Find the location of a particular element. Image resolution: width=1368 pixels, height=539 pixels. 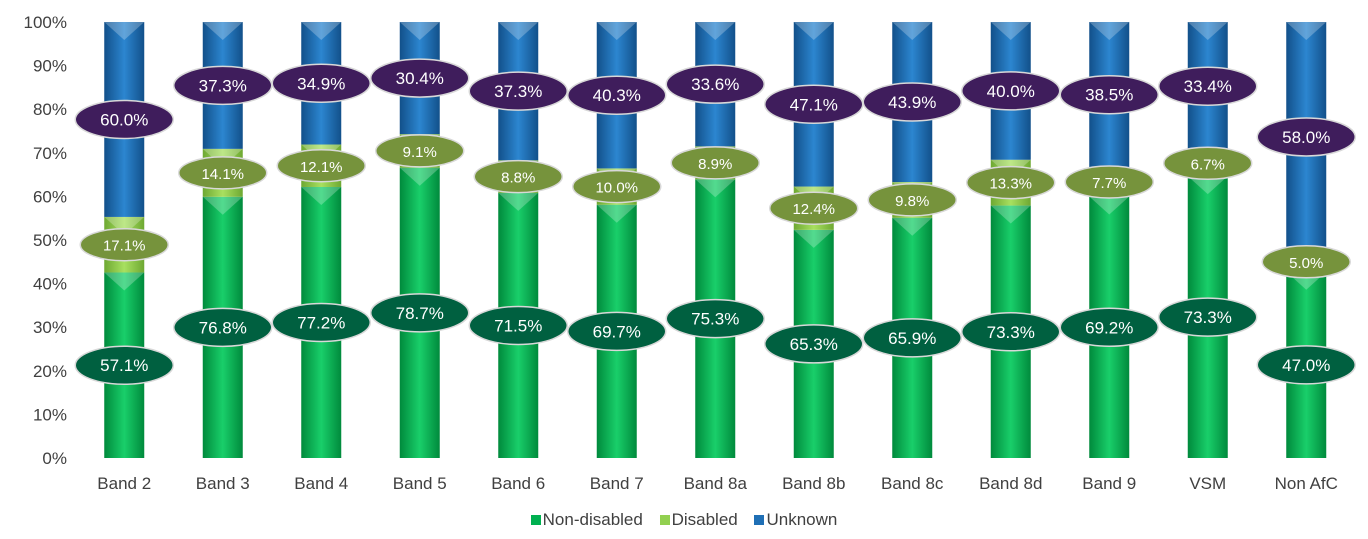

label-non-disabled: 57.1% is located at coordinates (124, 365).